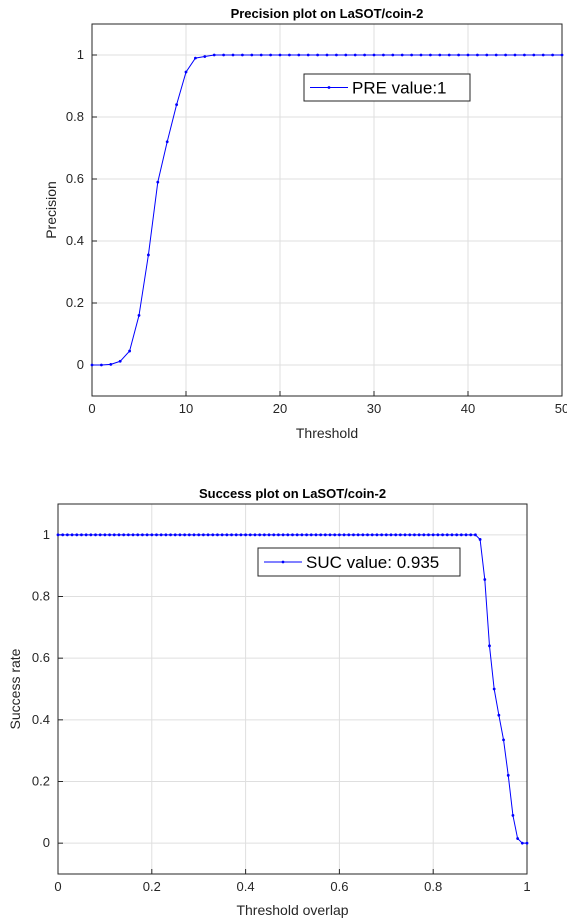 The image size is (567, 920). What do you see at coordinates (526, 886) in the screenshot?
I see `x-tick-label: 1` at bounding box center [526, 886].